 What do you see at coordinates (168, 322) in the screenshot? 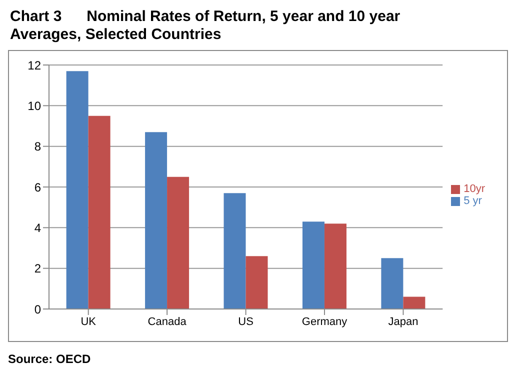
I see `x-tick-label: Canada` at bounding box center [168, 322].